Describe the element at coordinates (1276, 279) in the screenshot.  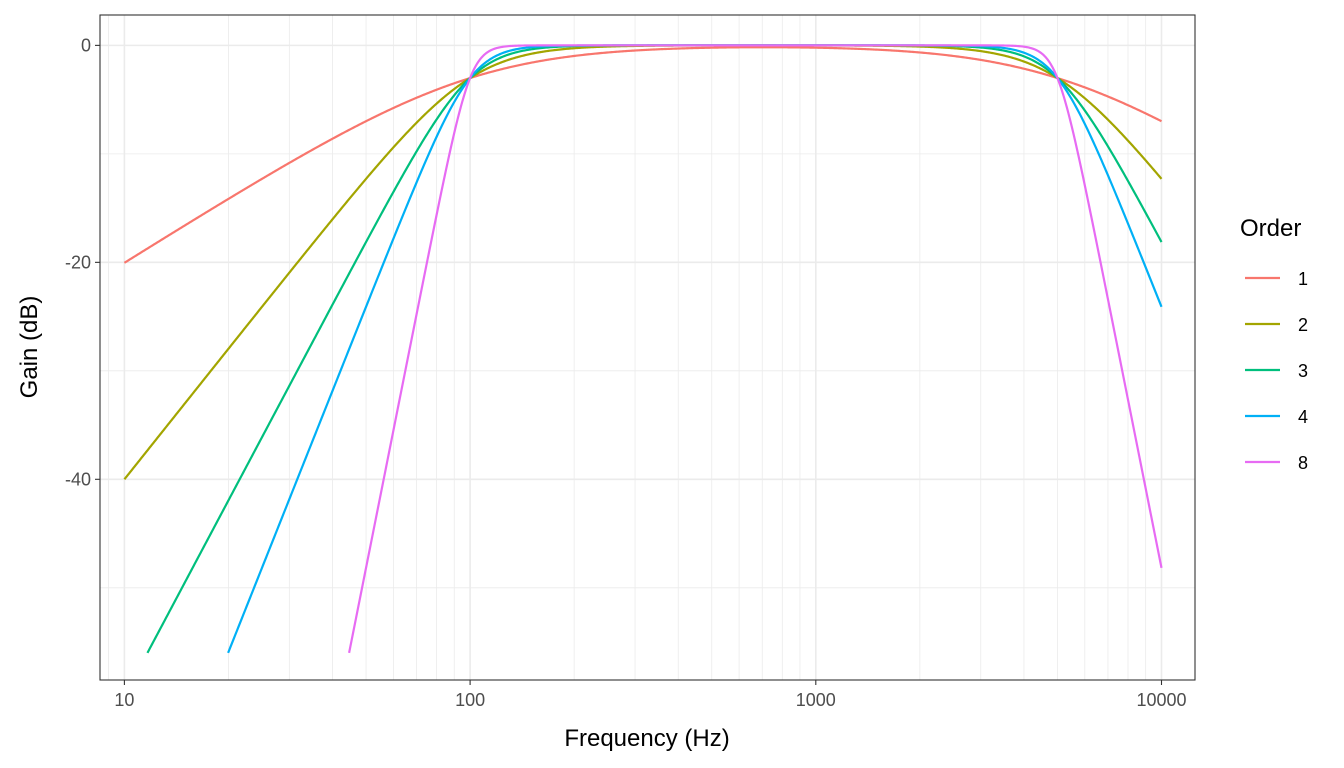
I see `legend-item-1: 1` at that location.